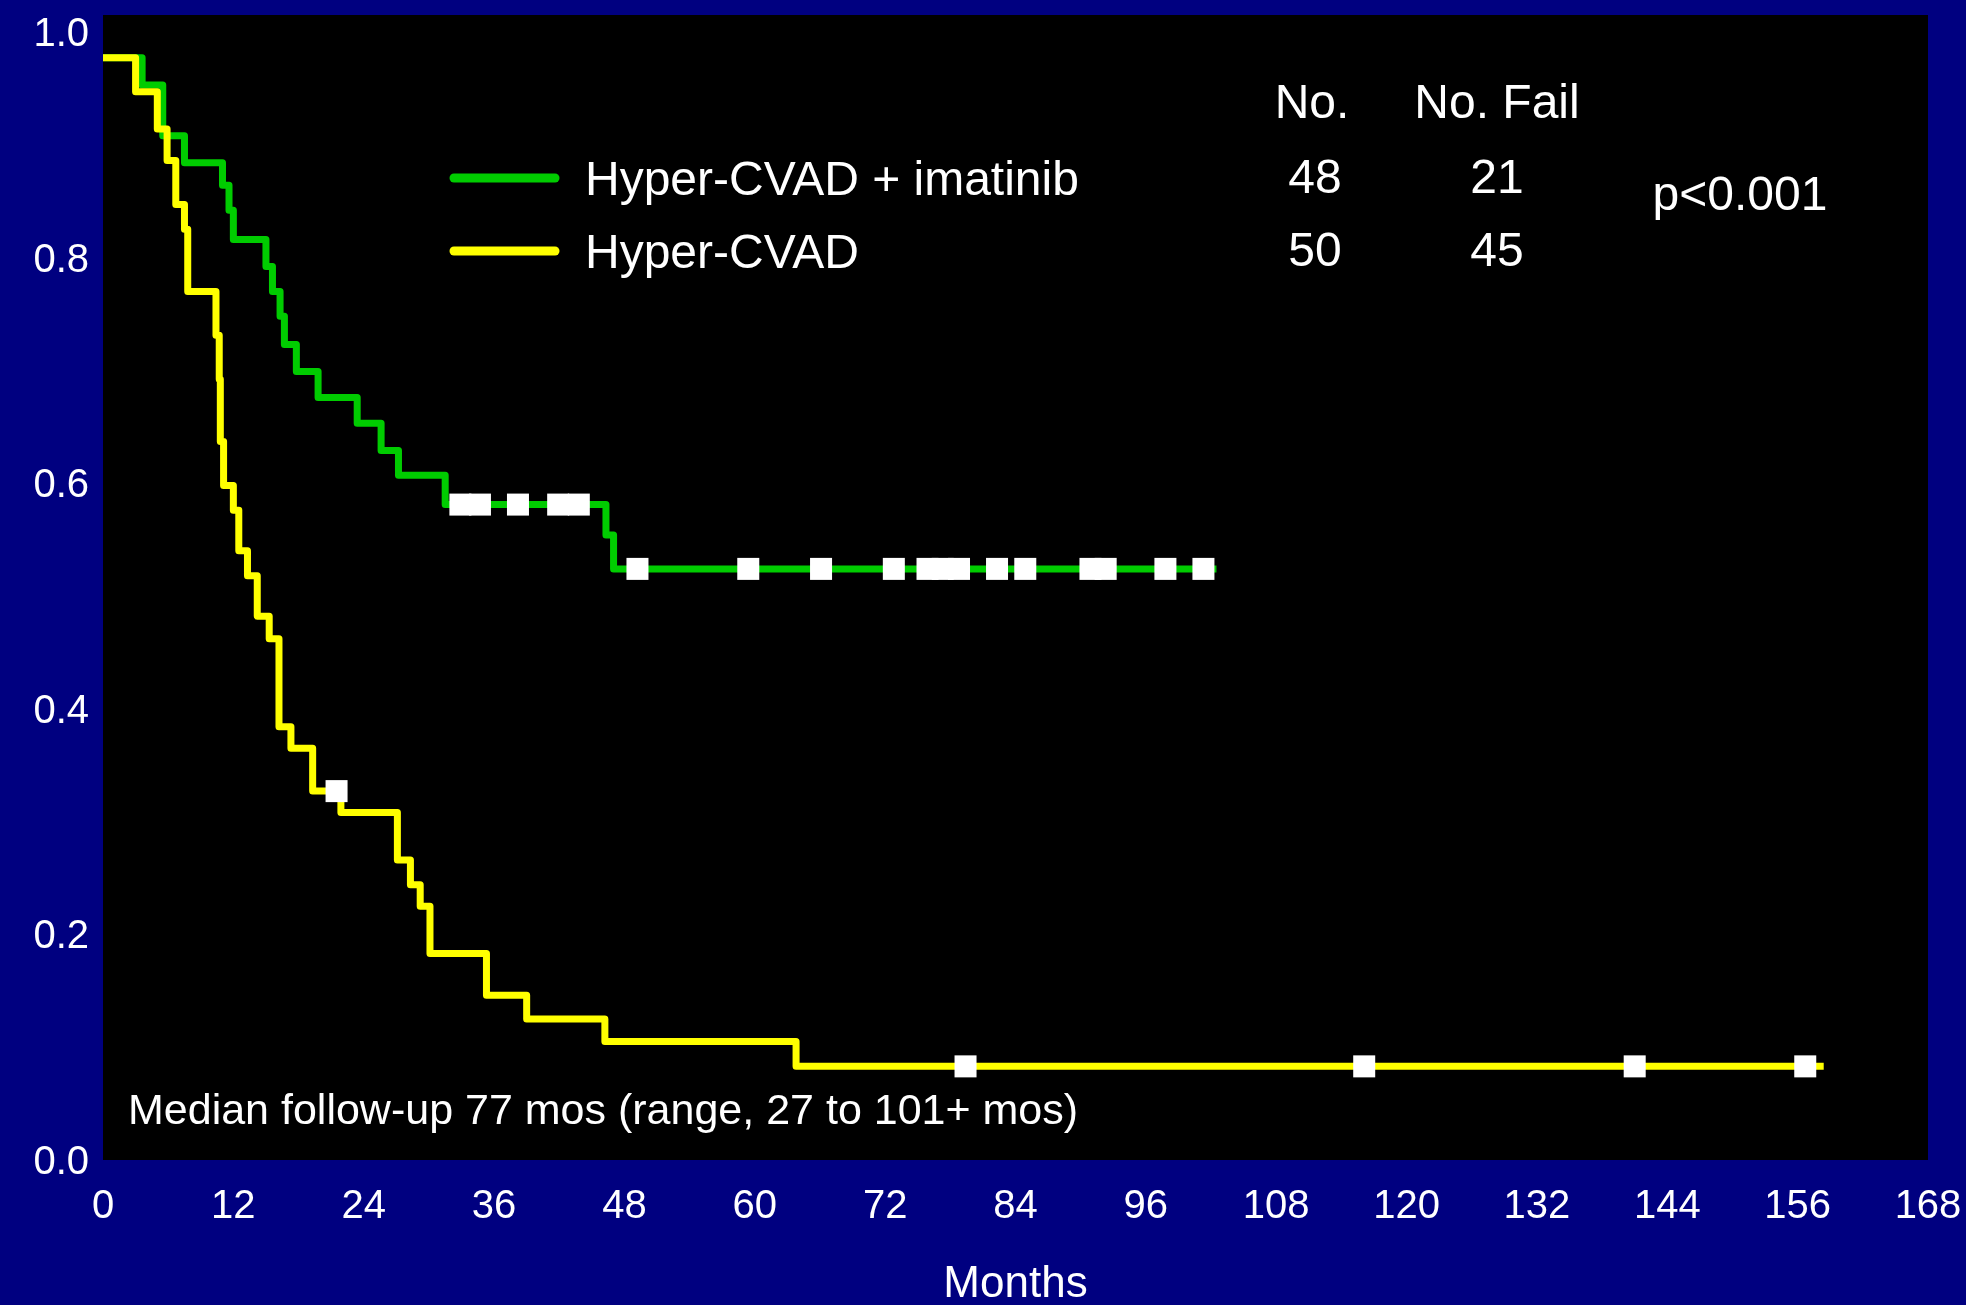 Image resolution: width=1966 pixels, height=1305 pixels. I want to click on x-axis-title: Months, so click(1015, 1281).